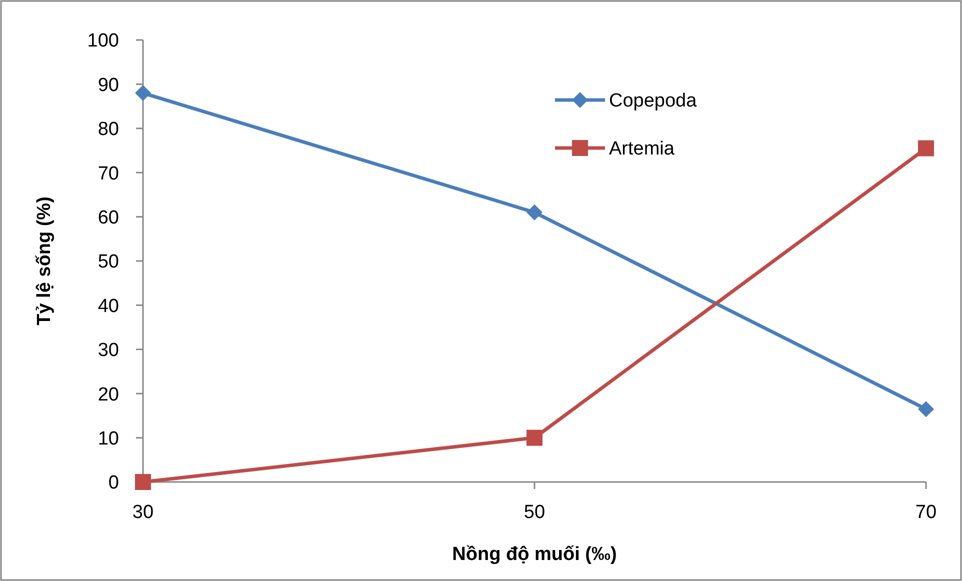  I want to click on x-tick-label: 70, so click(926, 512).